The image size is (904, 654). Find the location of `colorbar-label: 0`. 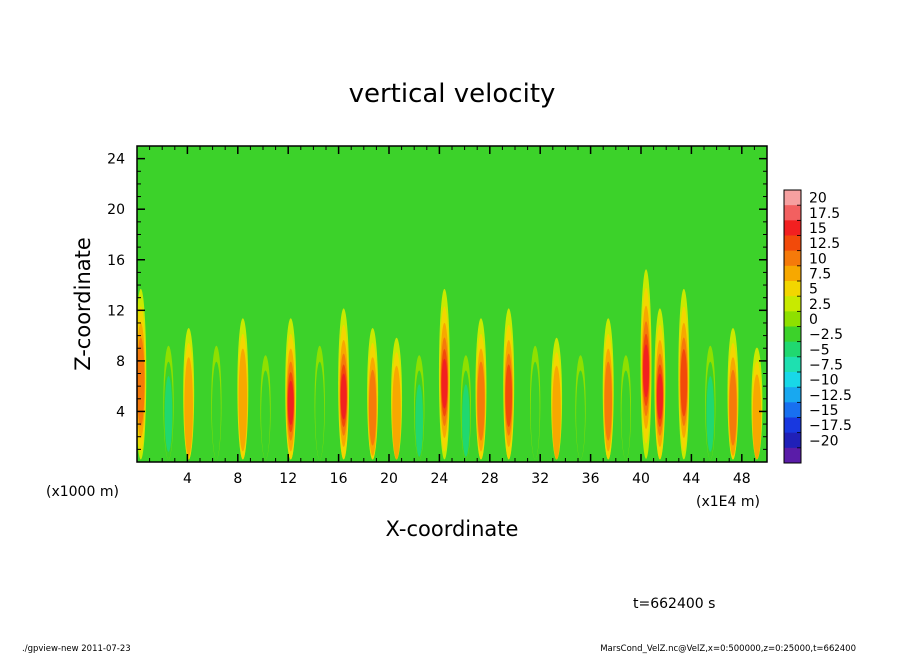

colorbar-label: 0 is located at coordinates (813, 320).